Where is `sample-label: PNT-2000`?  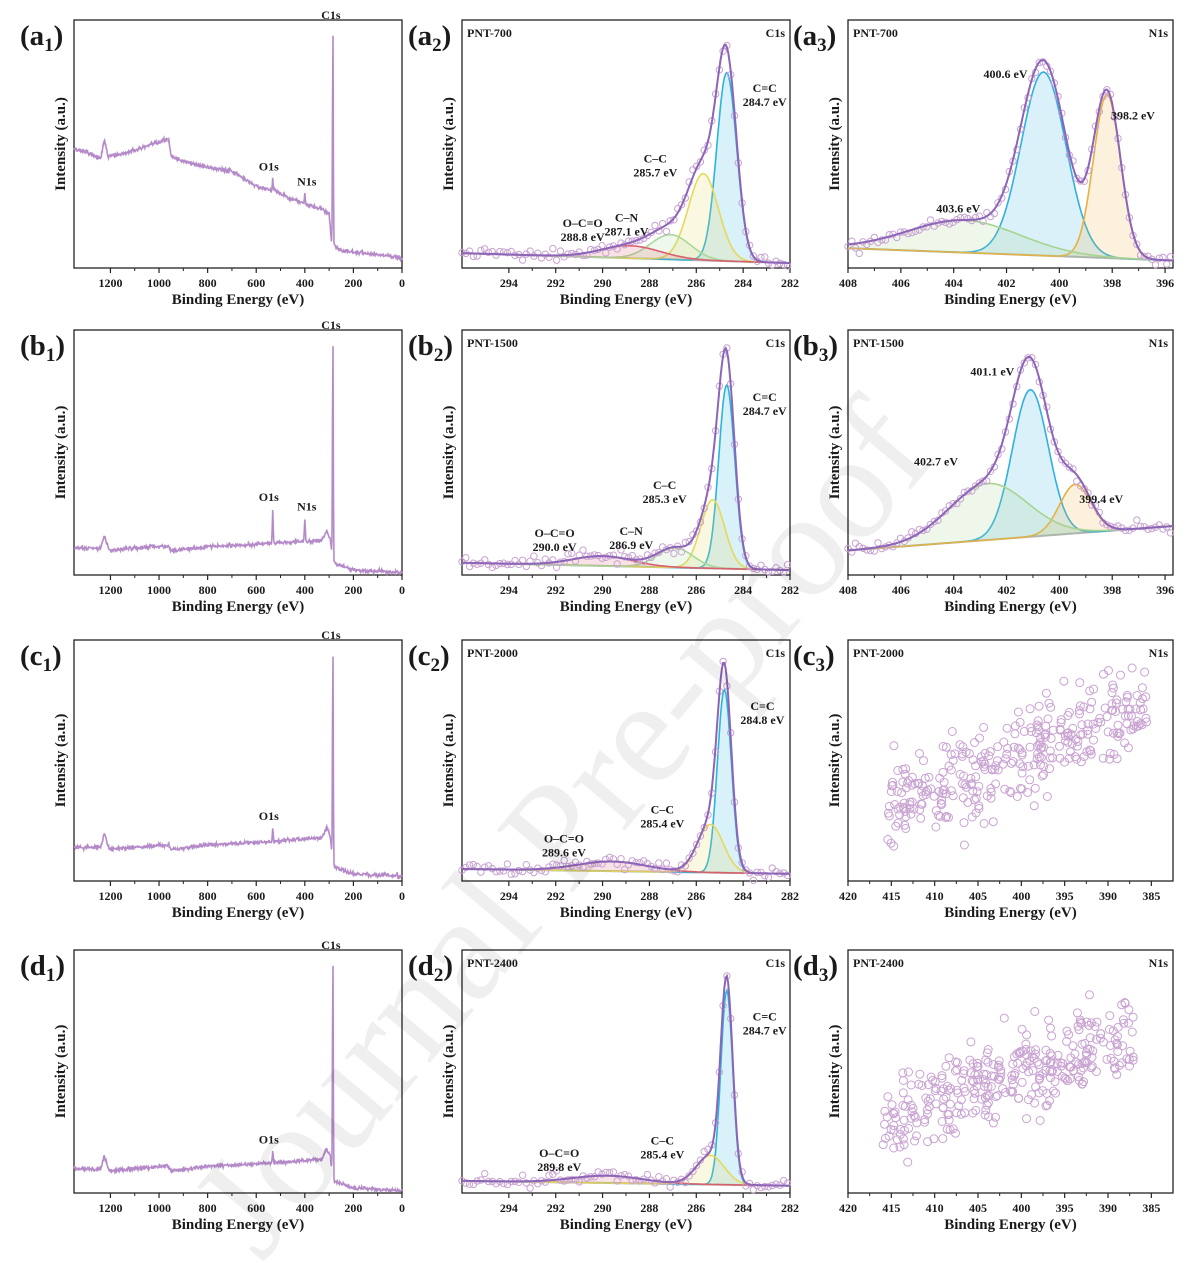
sample-label: PNT-2000 is located at coordinates (878, 653).